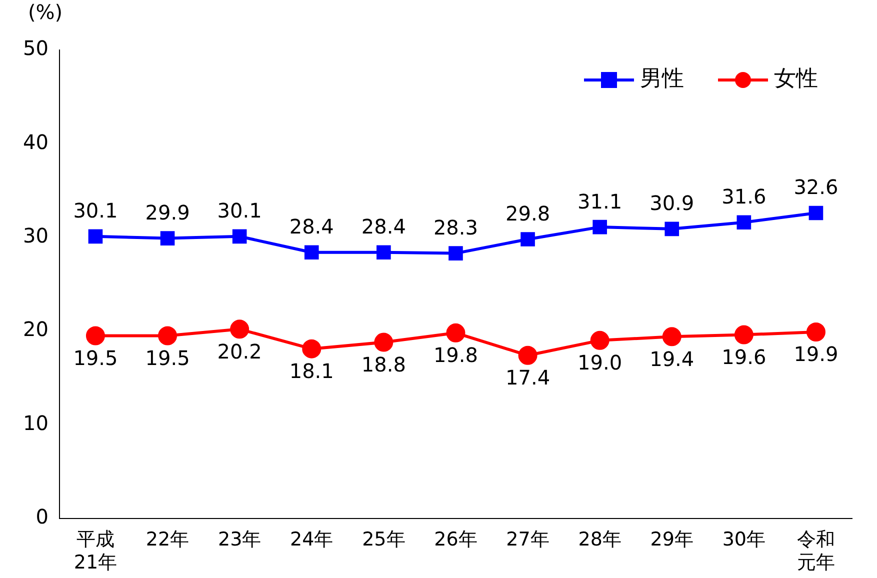  Describe the element at coordinates (528, 539) in the screenshot. I see `x-tick-label: 27年` at that location.